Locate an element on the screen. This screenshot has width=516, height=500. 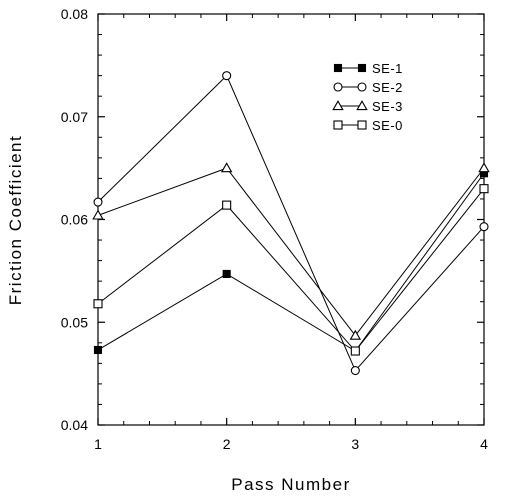
legend-label: SE-1 is located at coordinates (387, 68).